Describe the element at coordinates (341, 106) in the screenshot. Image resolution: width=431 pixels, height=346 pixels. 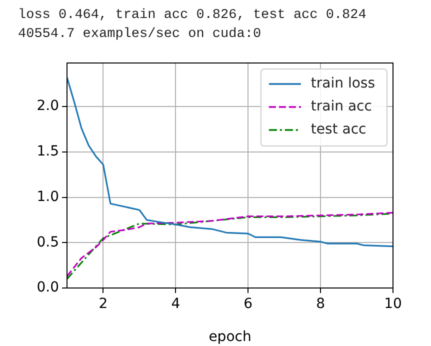
I see `legend-label: train acc` at that location.